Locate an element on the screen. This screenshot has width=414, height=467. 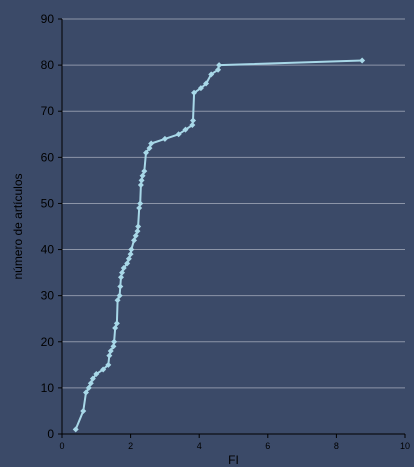
y-tick-label-10: 10 is located at coordinates (48, 388).